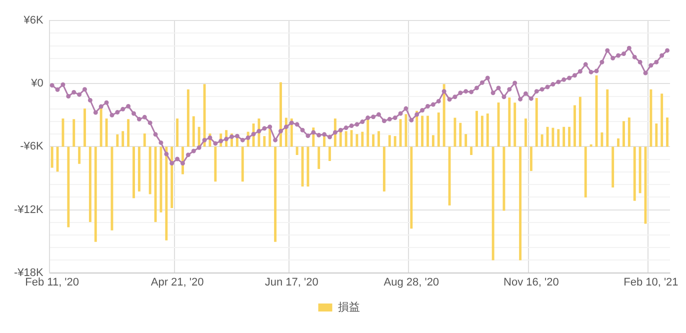  I want to click on y-tick-label: -¥6K, so click(32, 146).